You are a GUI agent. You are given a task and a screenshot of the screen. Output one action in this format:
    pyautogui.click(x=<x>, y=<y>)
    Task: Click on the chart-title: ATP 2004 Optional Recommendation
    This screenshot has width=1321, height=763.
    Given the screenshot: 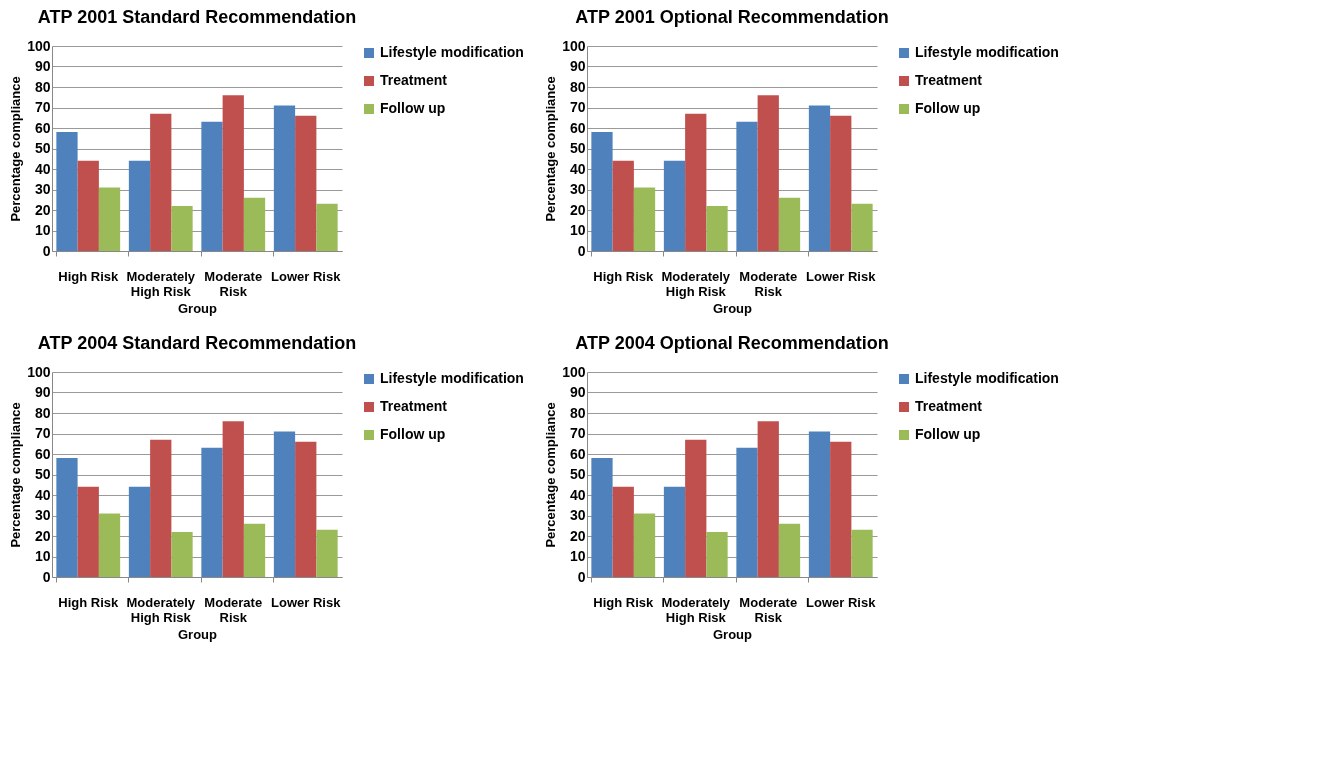 What is the action you would take?
    pyautogui.click(x=732, y=343)
    